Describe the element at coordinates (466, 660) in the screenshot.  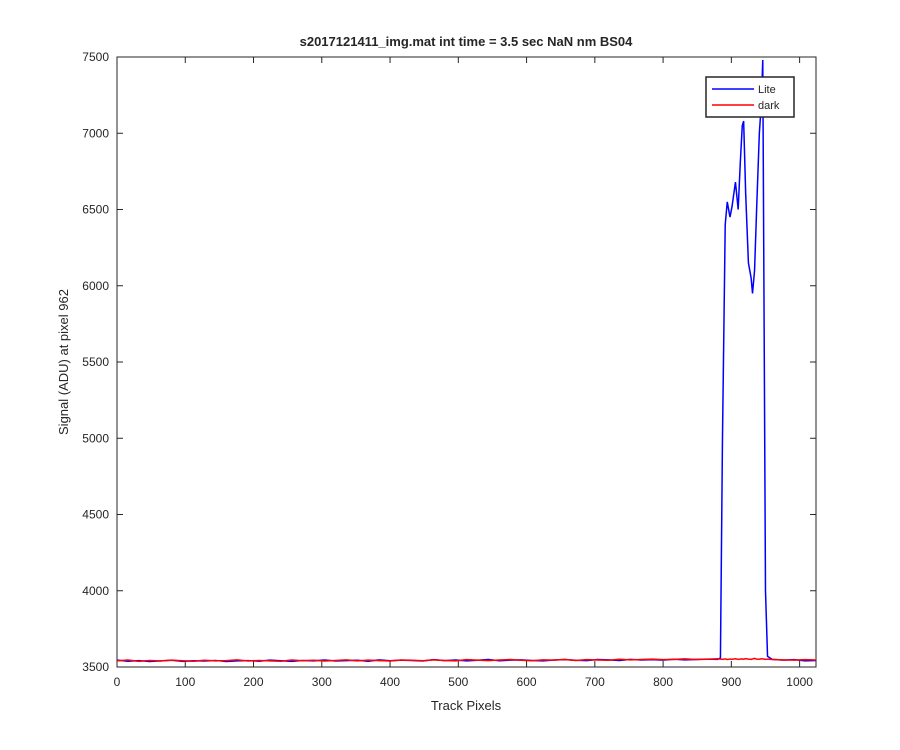
I see `data-line` at that location.